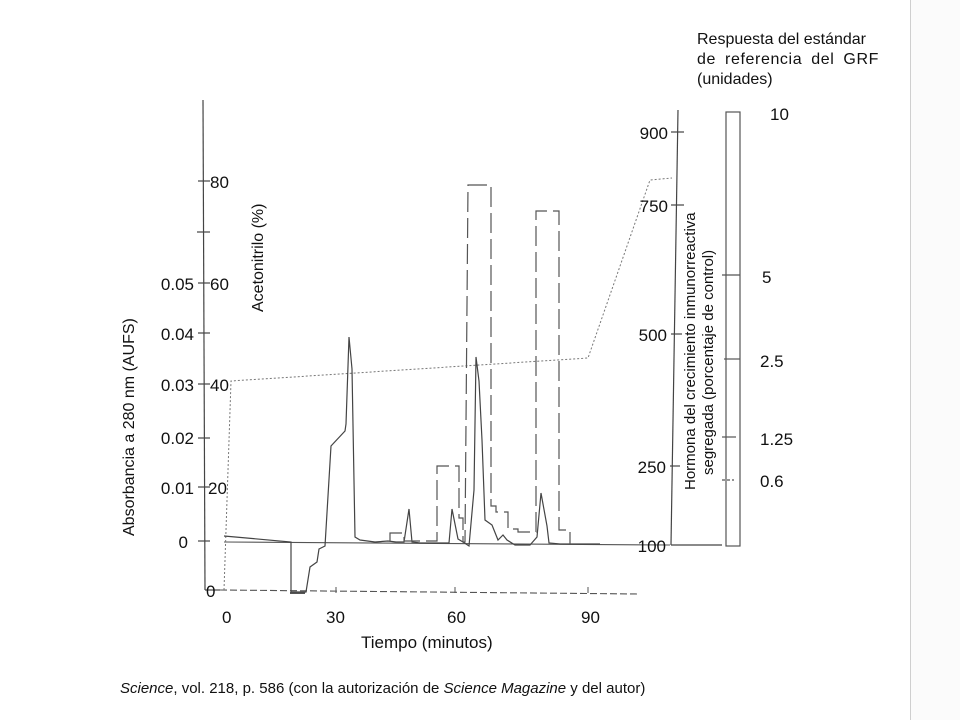 This screenshot has width=960, height=720. Describe the element at coordinates (776, 439) in the screenshot. I see `grf-tick-1-25: 1.25` at that location.